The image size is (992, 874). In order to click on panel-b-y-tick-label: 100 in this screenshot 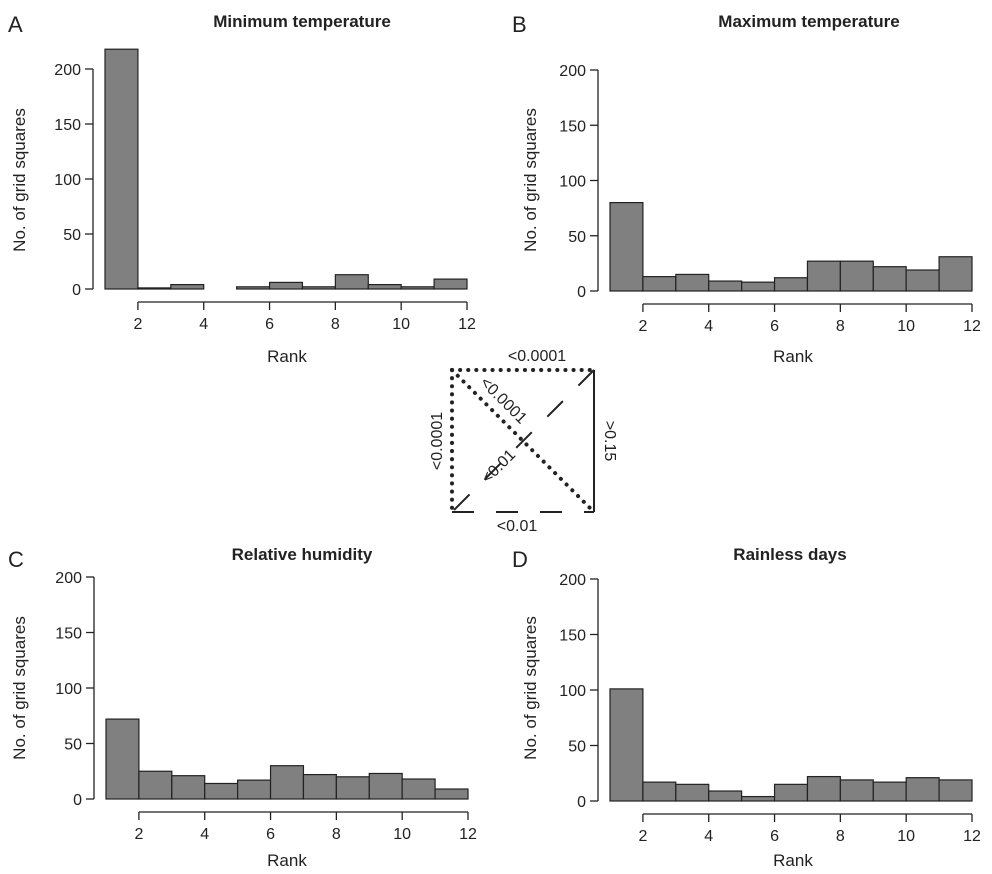, I will do `click(572, 182)`.